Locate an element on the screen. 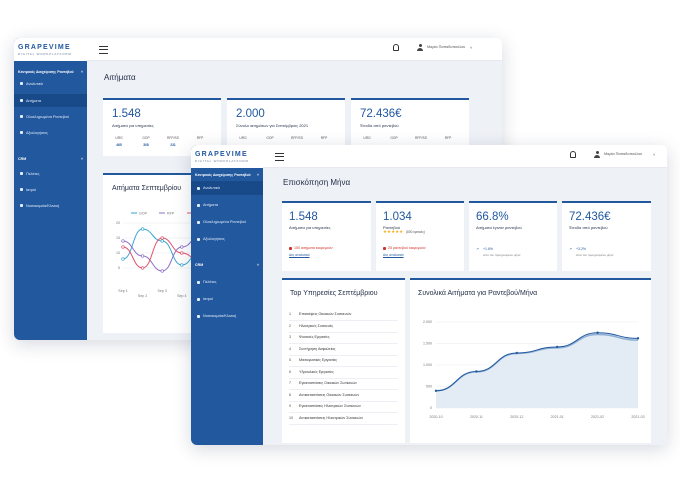 This screenshot has width=680, height=485. panel-title: Top Υπηρεσίες Σεπτέμβριου is located at coordinates (334, 293).